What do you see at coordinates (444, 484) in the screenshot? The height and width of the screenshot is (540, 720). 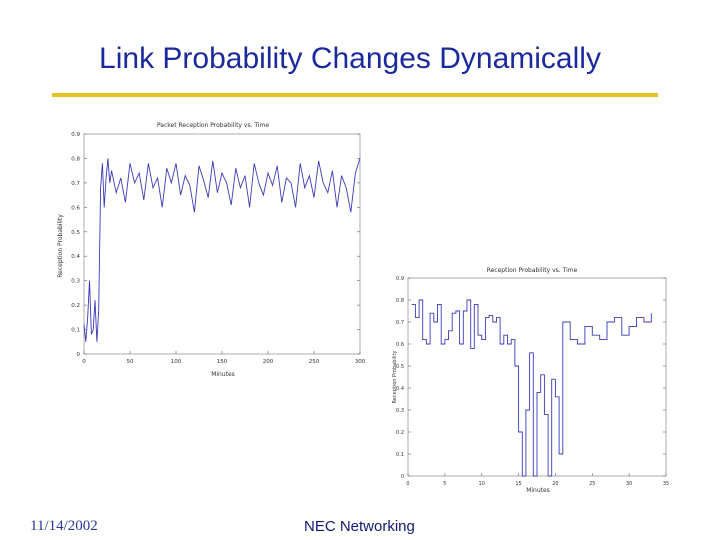 I see `x-tick-label: 5` at bounding box center [444, 484].